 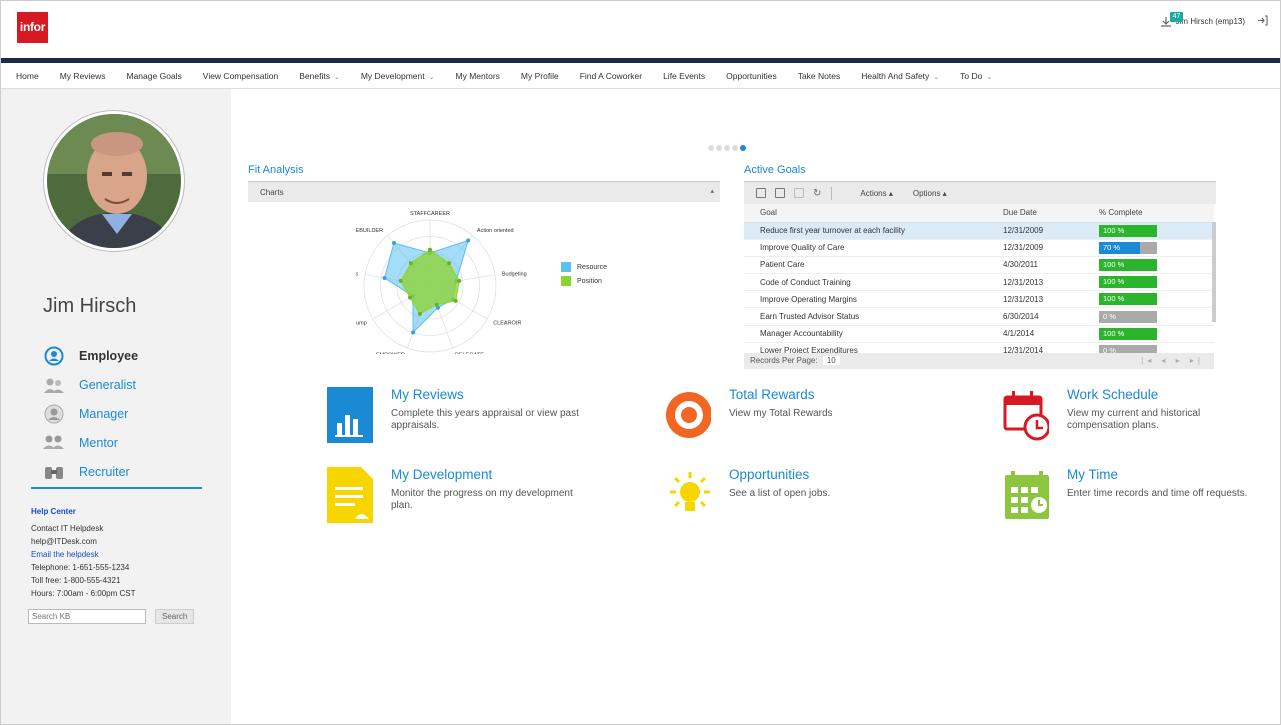 I want to click on kb-search-button: Search, so click(x=175, y=616).